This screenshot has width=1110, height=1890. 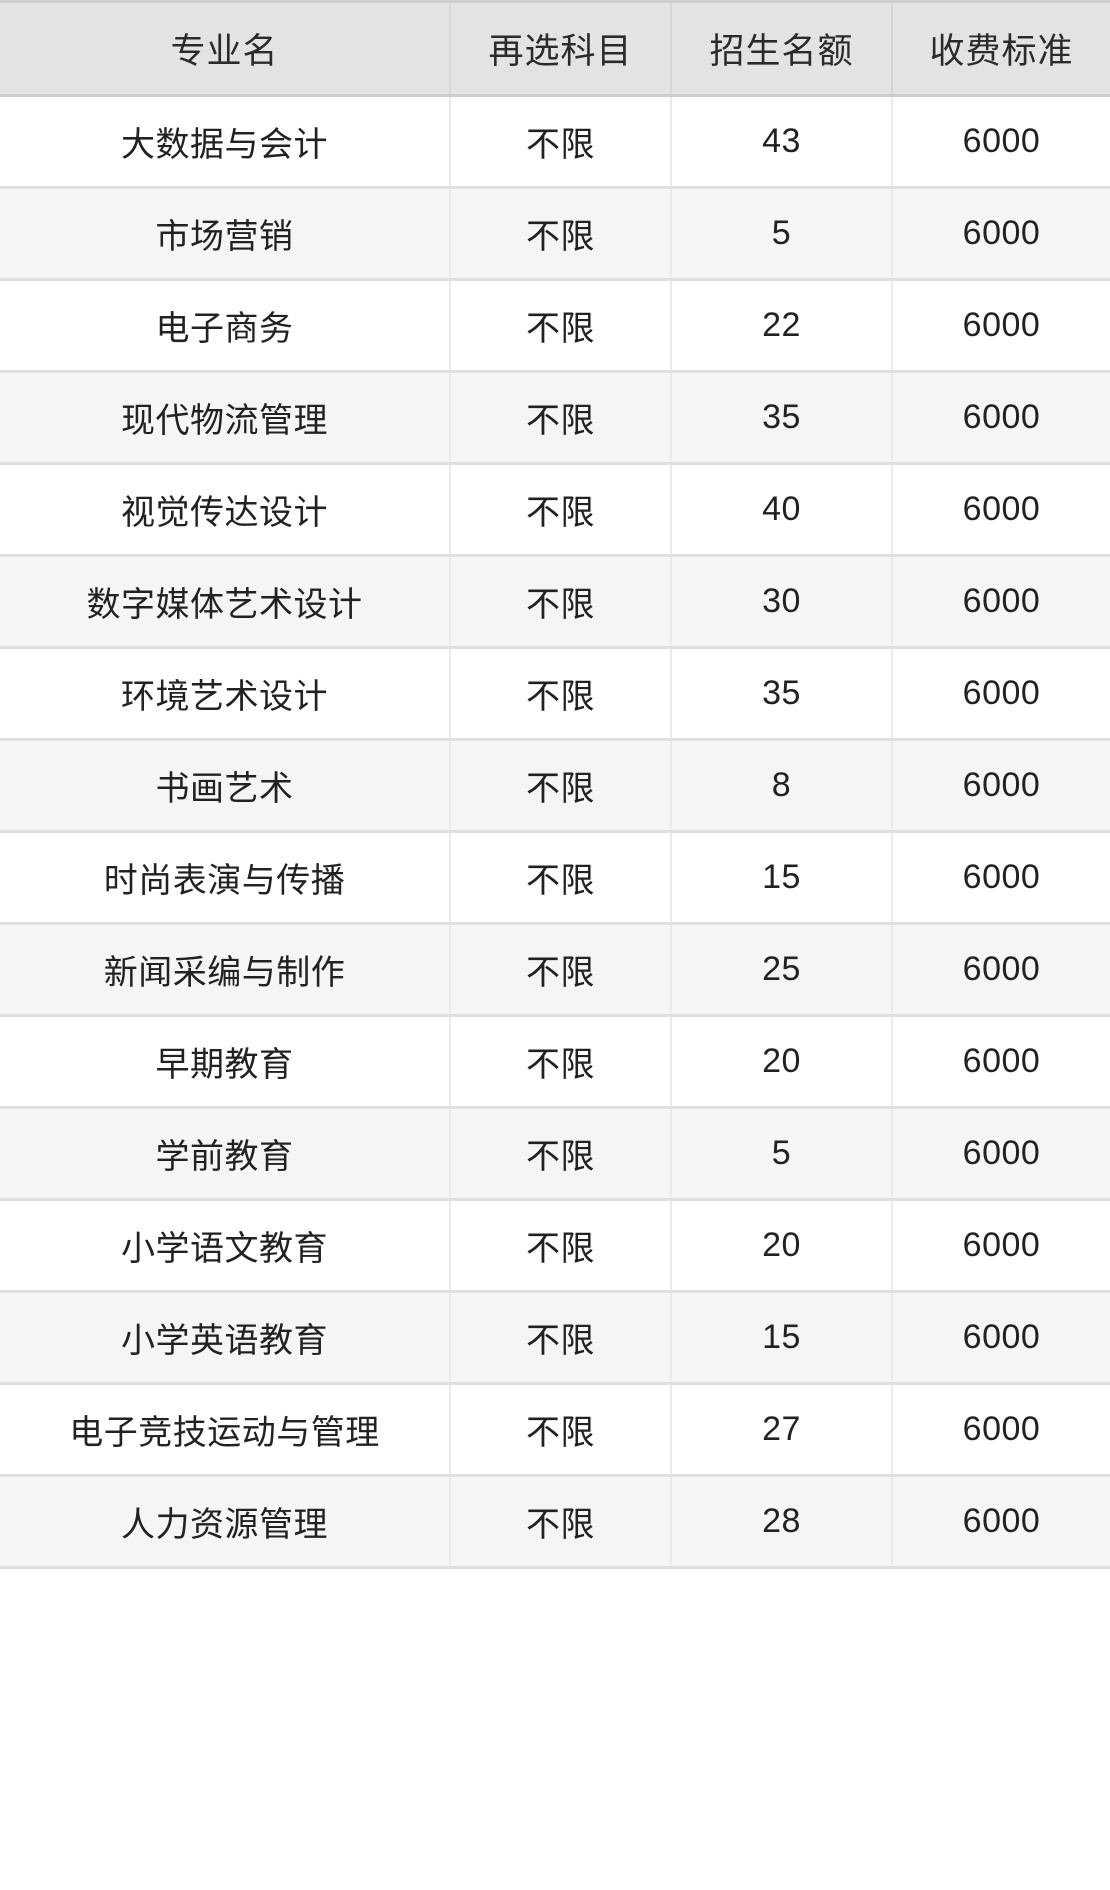 I want to click on table-header: 专业名 再选科目 招生名额 收费标准, so click(x=555, y=48).